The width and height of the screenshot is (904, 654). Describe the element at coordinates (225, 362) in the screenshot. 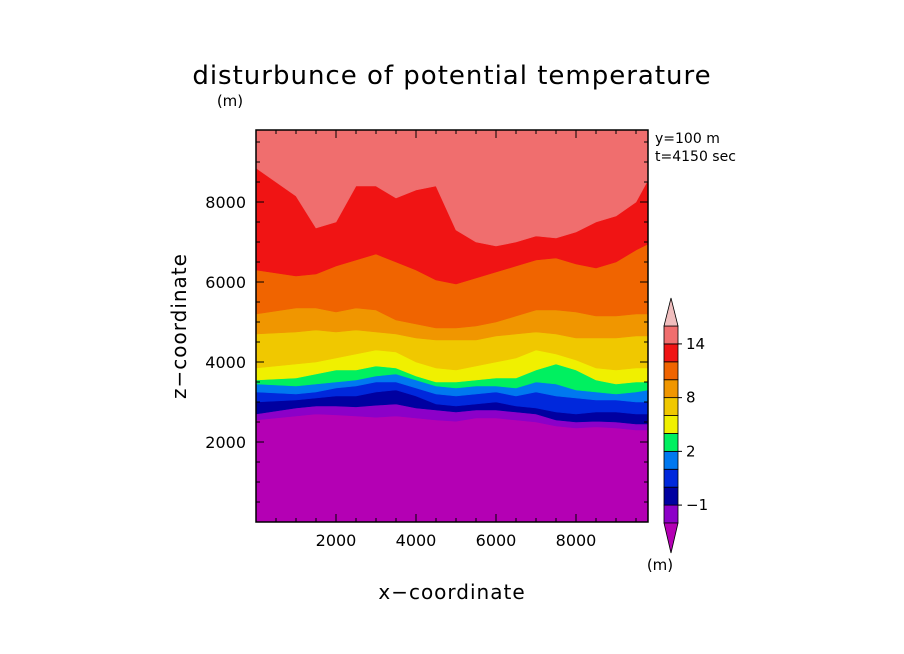

I see `y-tick-label: 4000` at that location.